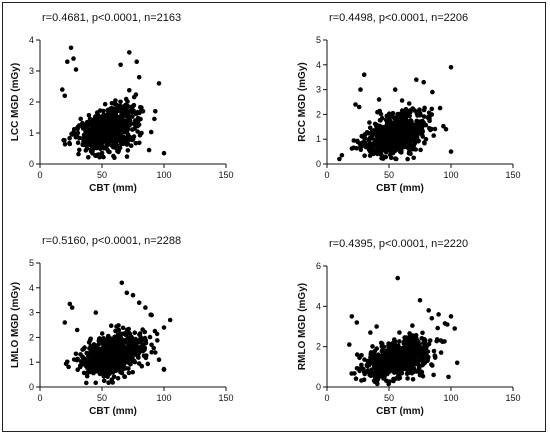  What do you see at coordinates (117, 333) in the screenshot?
I see `scatter-points-lmlo` at bounding box center [117, 333].